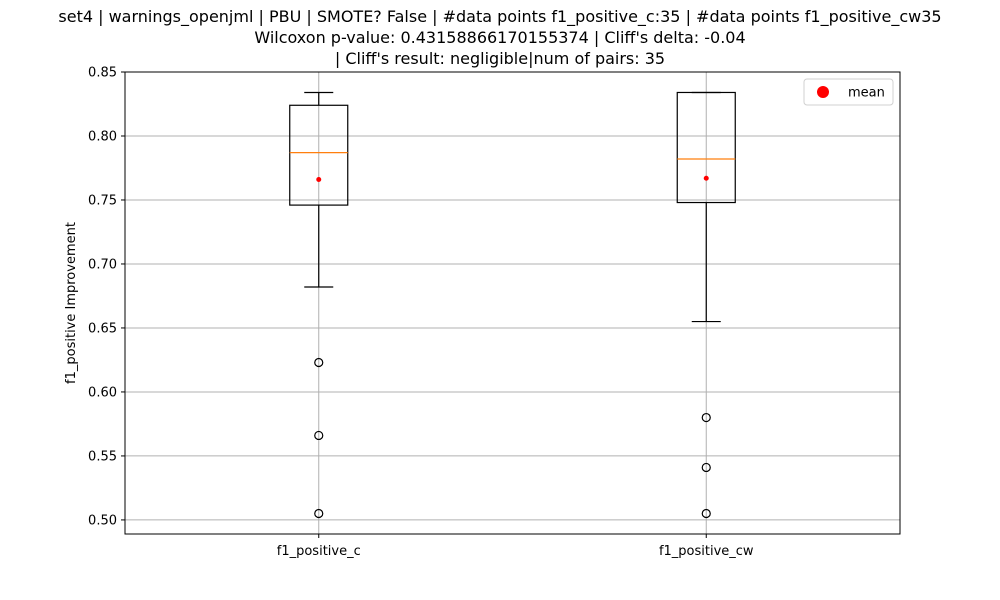  Describe the element at coordinates (102, 136) in the screenshot. I see `y-tick-label: 0.80` at that location.